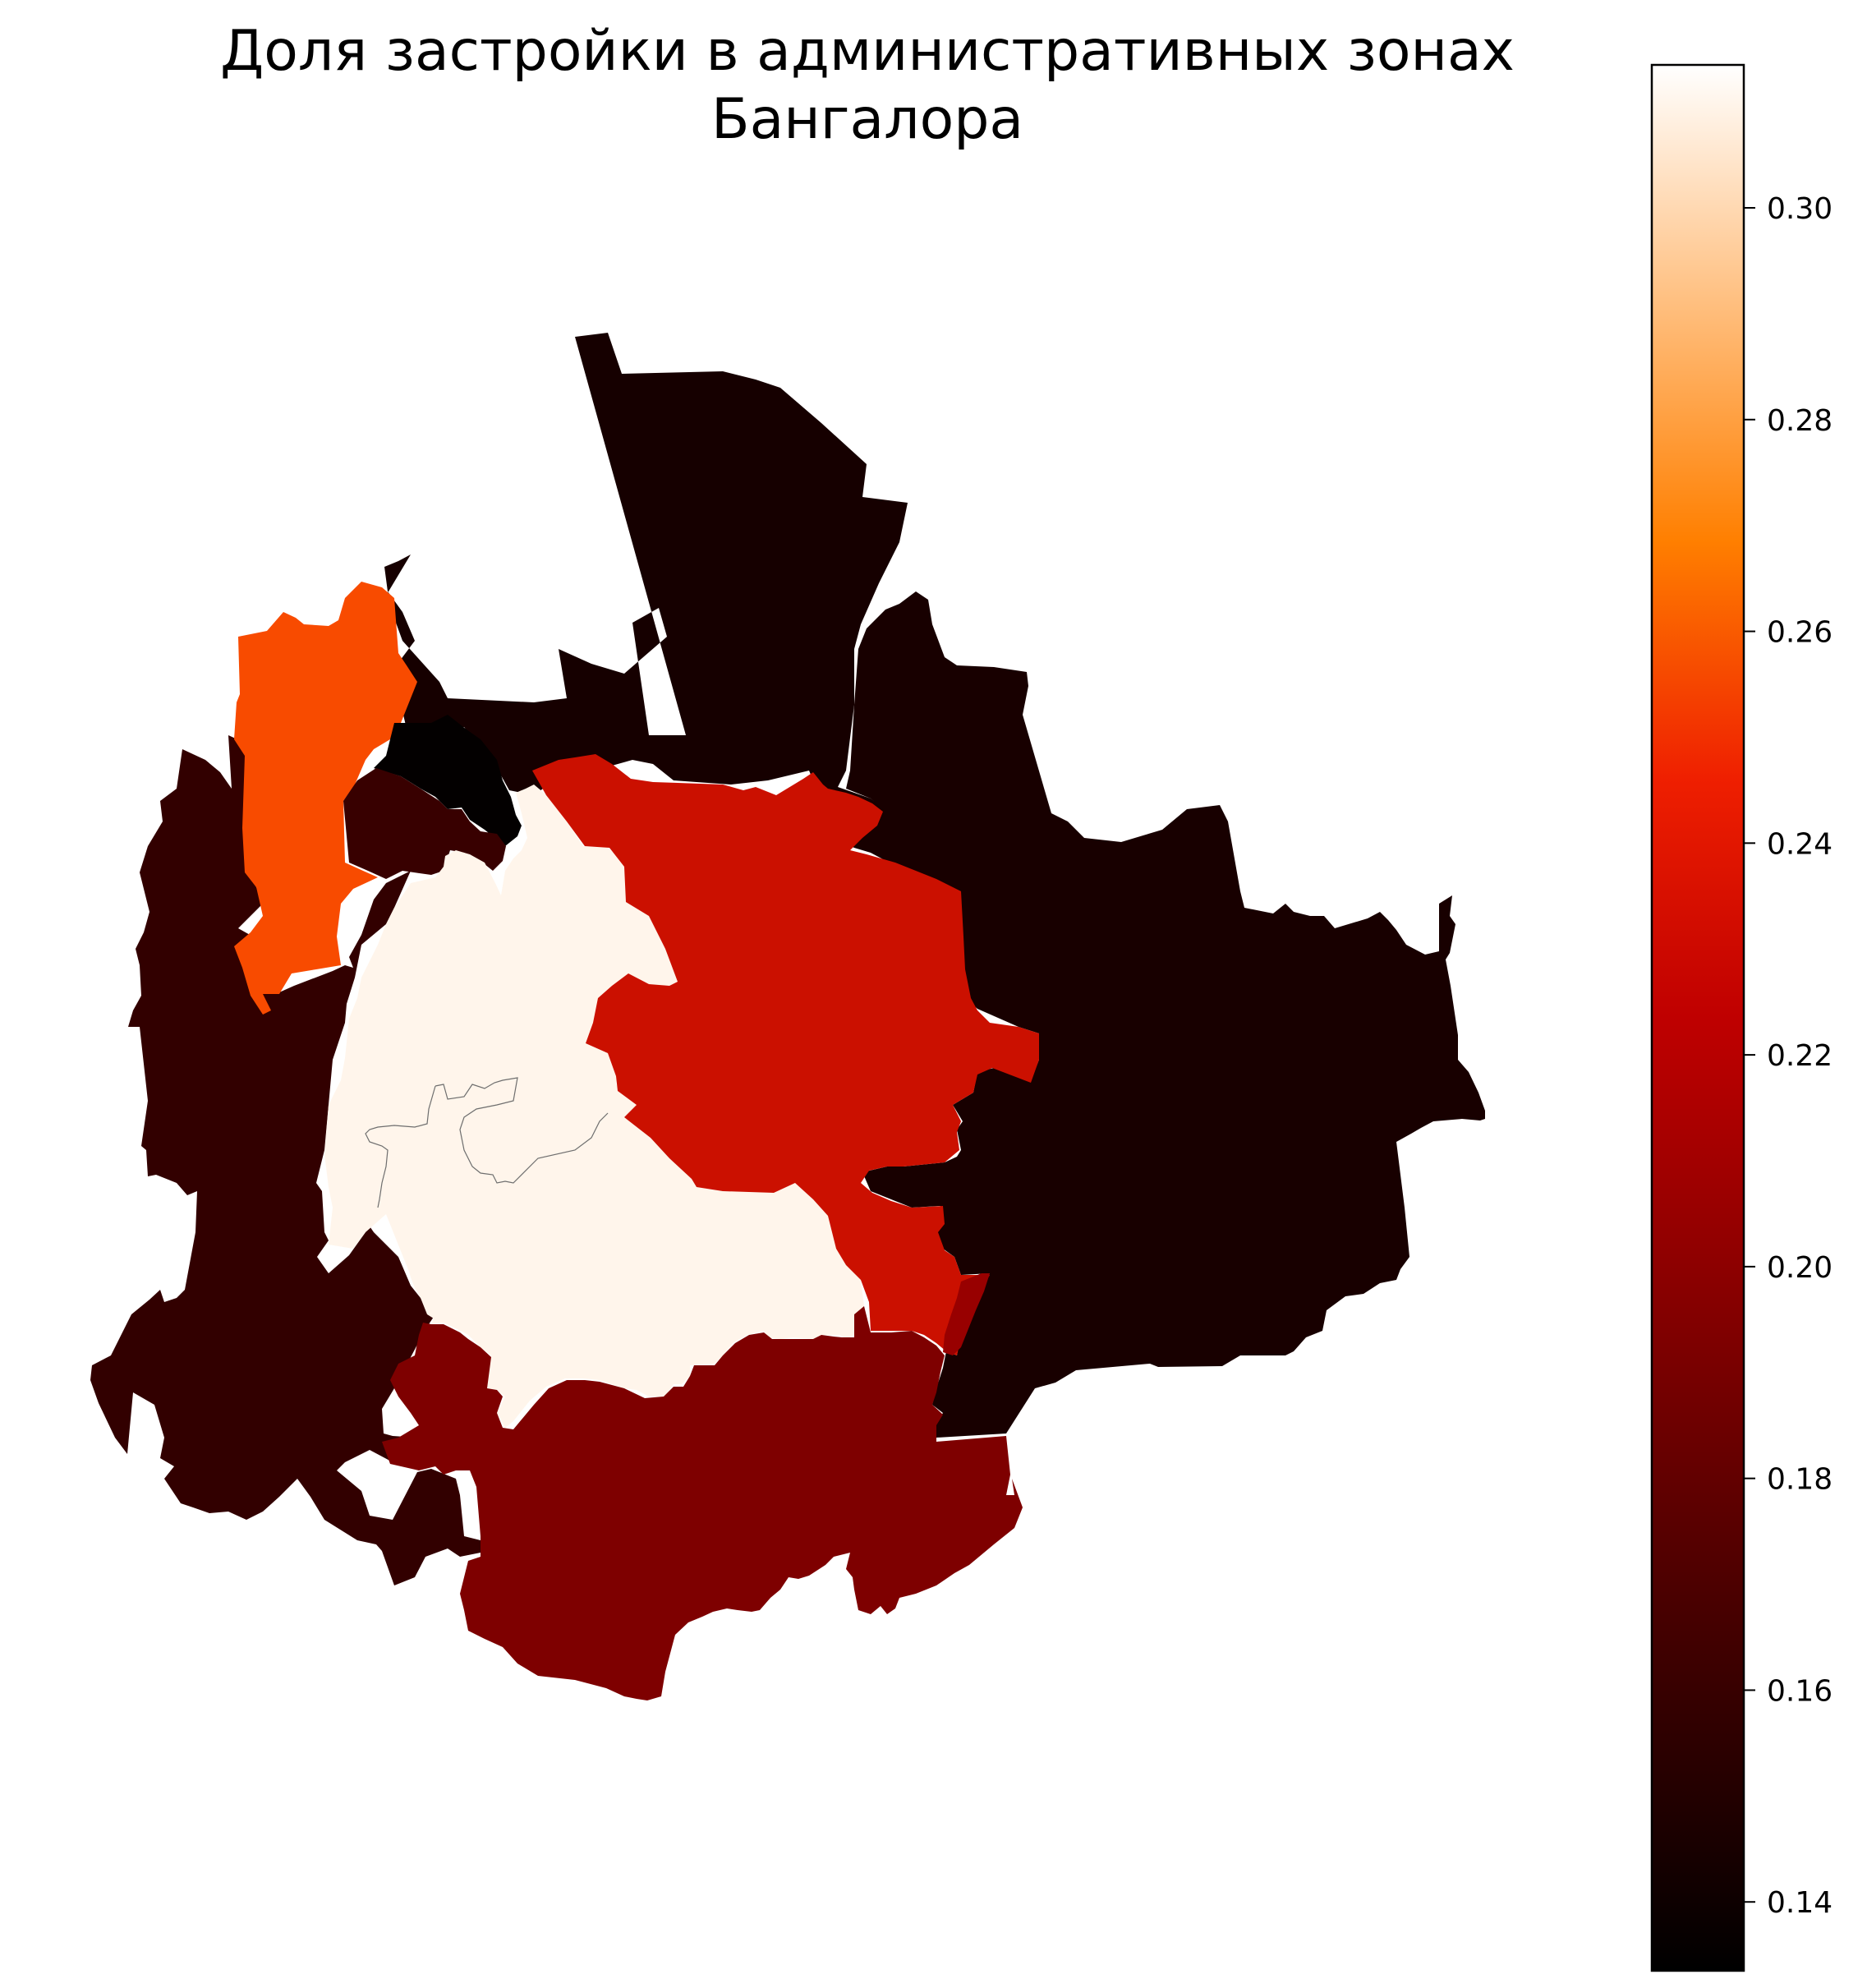 This screenshot has height=1988, width=1867. Describe the element at coordinates (285, 1160) in the screenshot. I see `west-outer-zone` at that location.